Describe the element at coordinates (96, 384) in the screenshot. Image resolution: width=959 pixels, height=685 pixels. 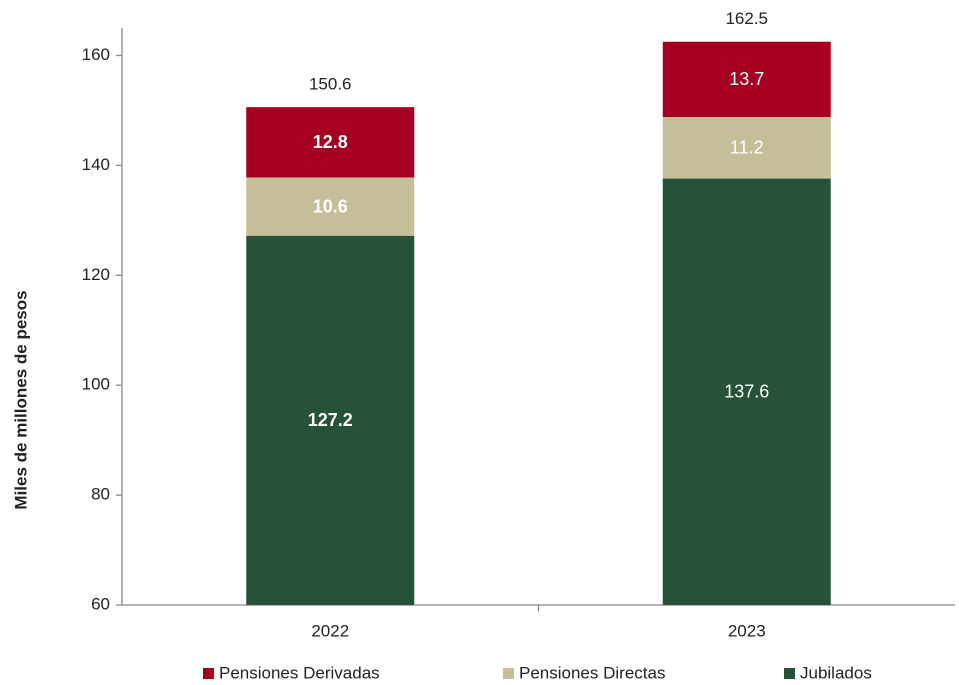
I see `y-tick-label: 100` at that location.